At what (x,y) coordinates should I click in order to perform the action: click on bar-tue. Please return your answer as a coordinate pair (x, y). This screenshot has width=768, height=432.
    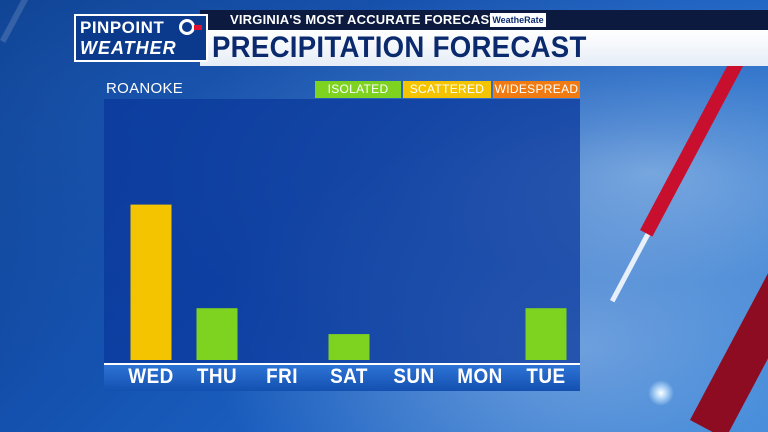
    Looking at the image, I should click on (546, 334).